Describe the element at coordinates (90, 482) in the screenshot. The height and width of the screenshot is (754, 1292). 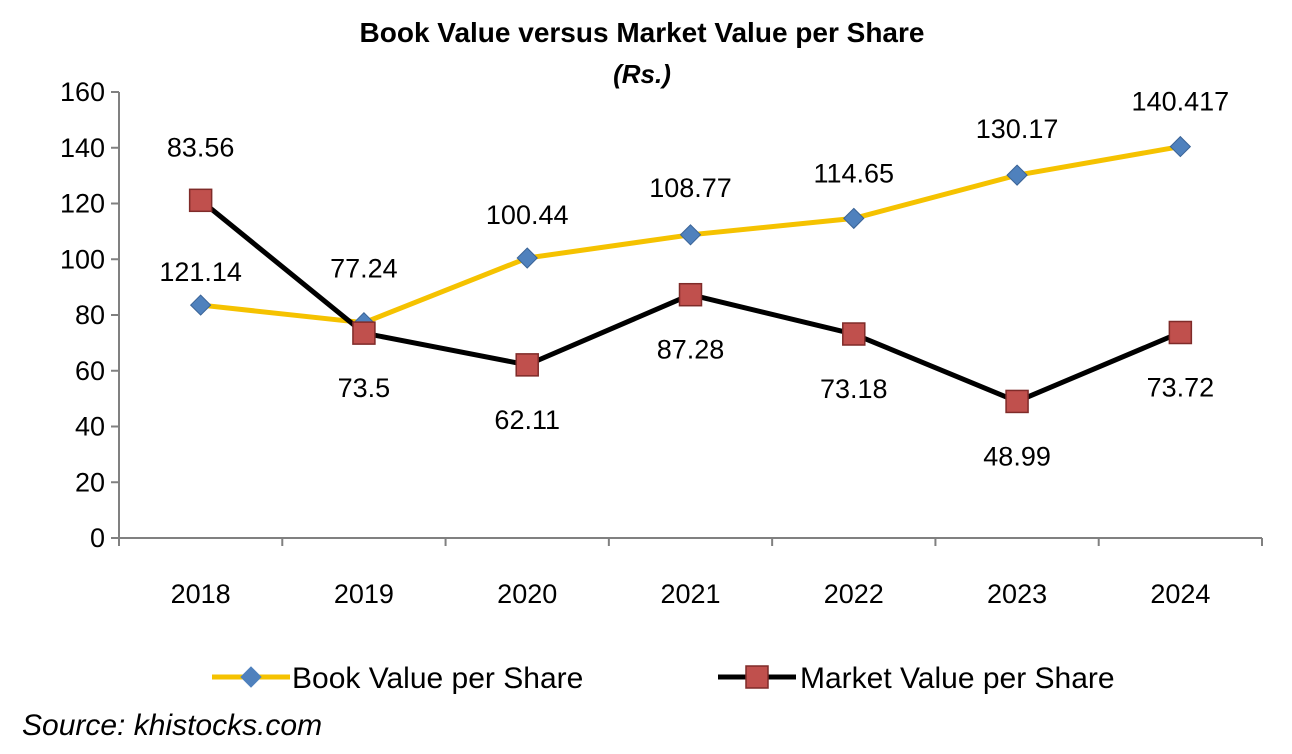
I see `y-tick-label: 20` at that location.